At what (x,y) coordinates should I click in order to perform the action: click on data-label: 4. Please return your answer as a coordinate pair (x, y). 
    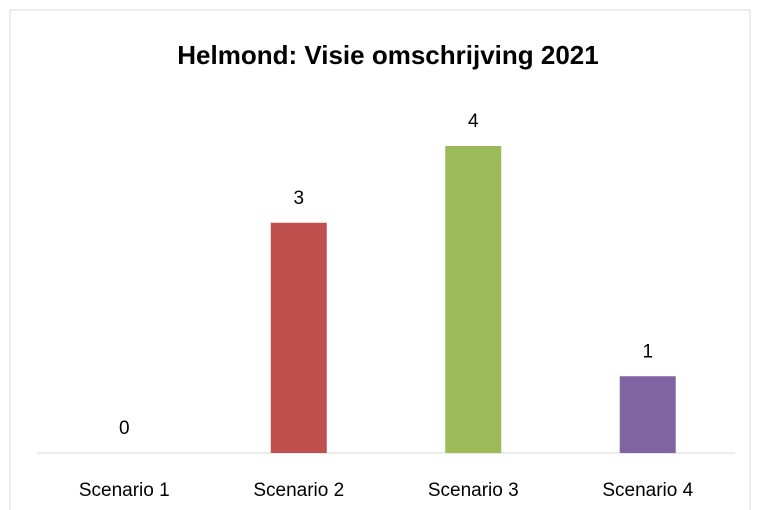
    Looking at the image, I should click on (473, 121).